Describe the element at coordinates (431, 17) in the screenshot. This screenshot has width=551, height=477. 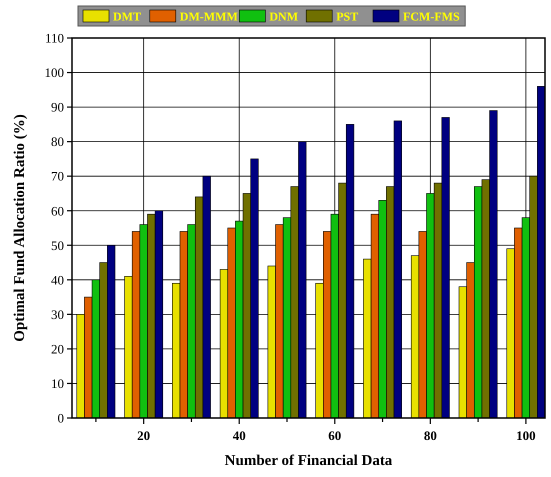
I see `legend-label: FCM-FMS` at that location.